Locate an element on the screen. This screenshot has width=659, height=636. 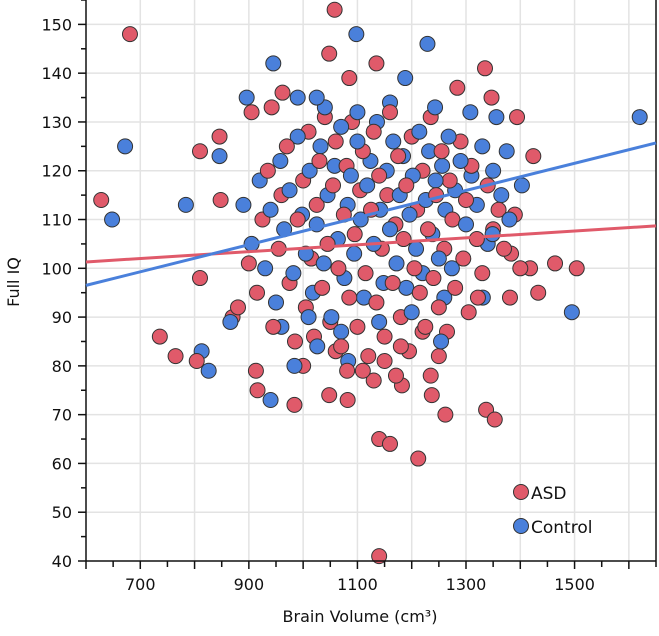
x-tick-label: 1500 is located at coordinates (574, 584).